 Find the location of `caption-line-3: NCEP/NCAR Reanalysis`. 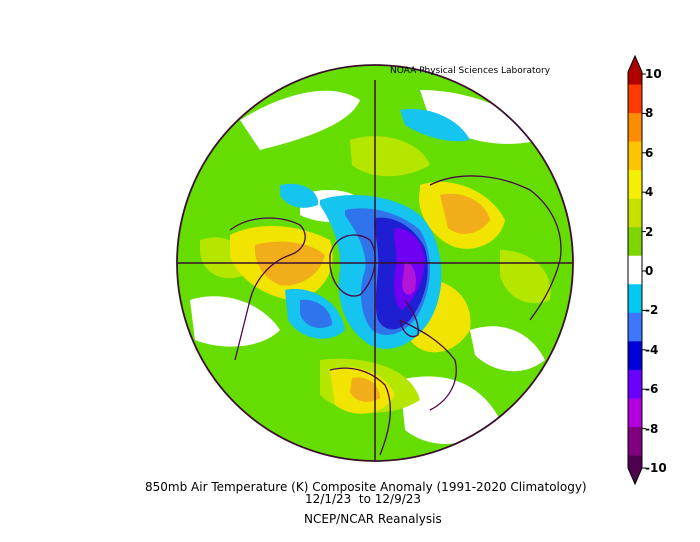

caption-line-3: NCEP/NCAR Reanalysis is located at coordinates (373, 519).